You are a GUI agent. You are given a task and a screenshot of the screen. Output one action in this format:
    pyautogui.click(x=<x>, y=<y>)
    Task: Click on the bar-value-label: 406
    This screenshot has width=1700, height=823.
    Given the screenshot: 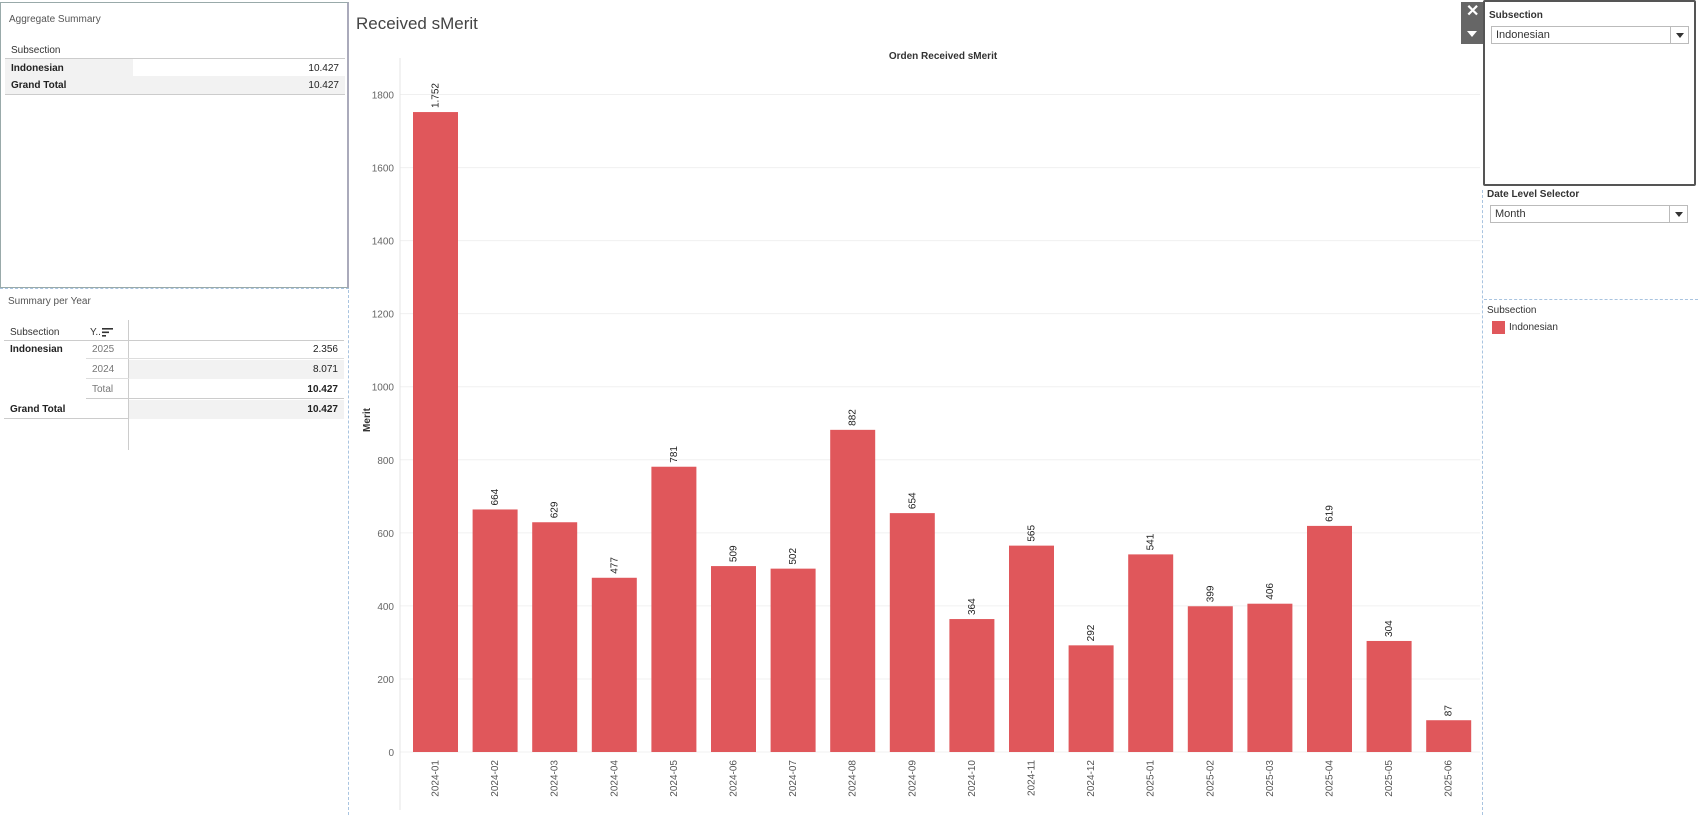 What is the action you would take?
    pyautogui.click(x=1270, y=591)
    